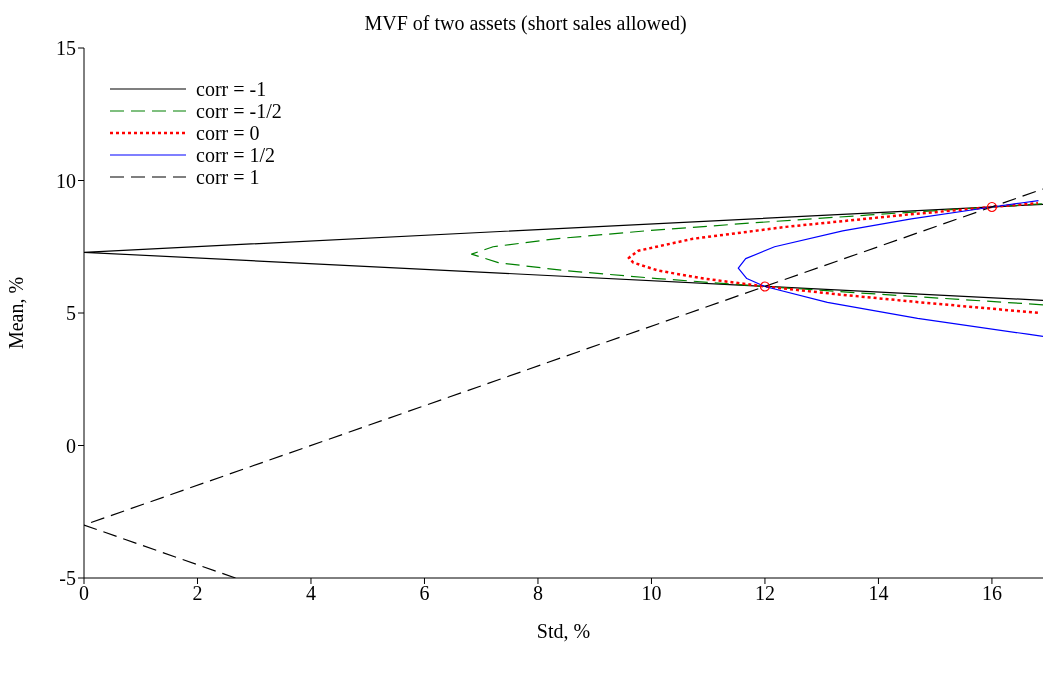  What do you see at coordinates (71, 313) in the screenshot?
I see `y-tick-label: 5` at bounding box center [71, 313].